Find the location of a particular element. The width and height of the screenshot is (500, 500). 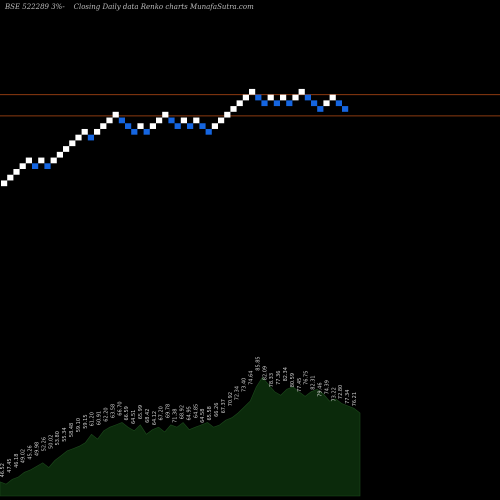

volume-label: 59.10 is located at coordinates (79, 425).